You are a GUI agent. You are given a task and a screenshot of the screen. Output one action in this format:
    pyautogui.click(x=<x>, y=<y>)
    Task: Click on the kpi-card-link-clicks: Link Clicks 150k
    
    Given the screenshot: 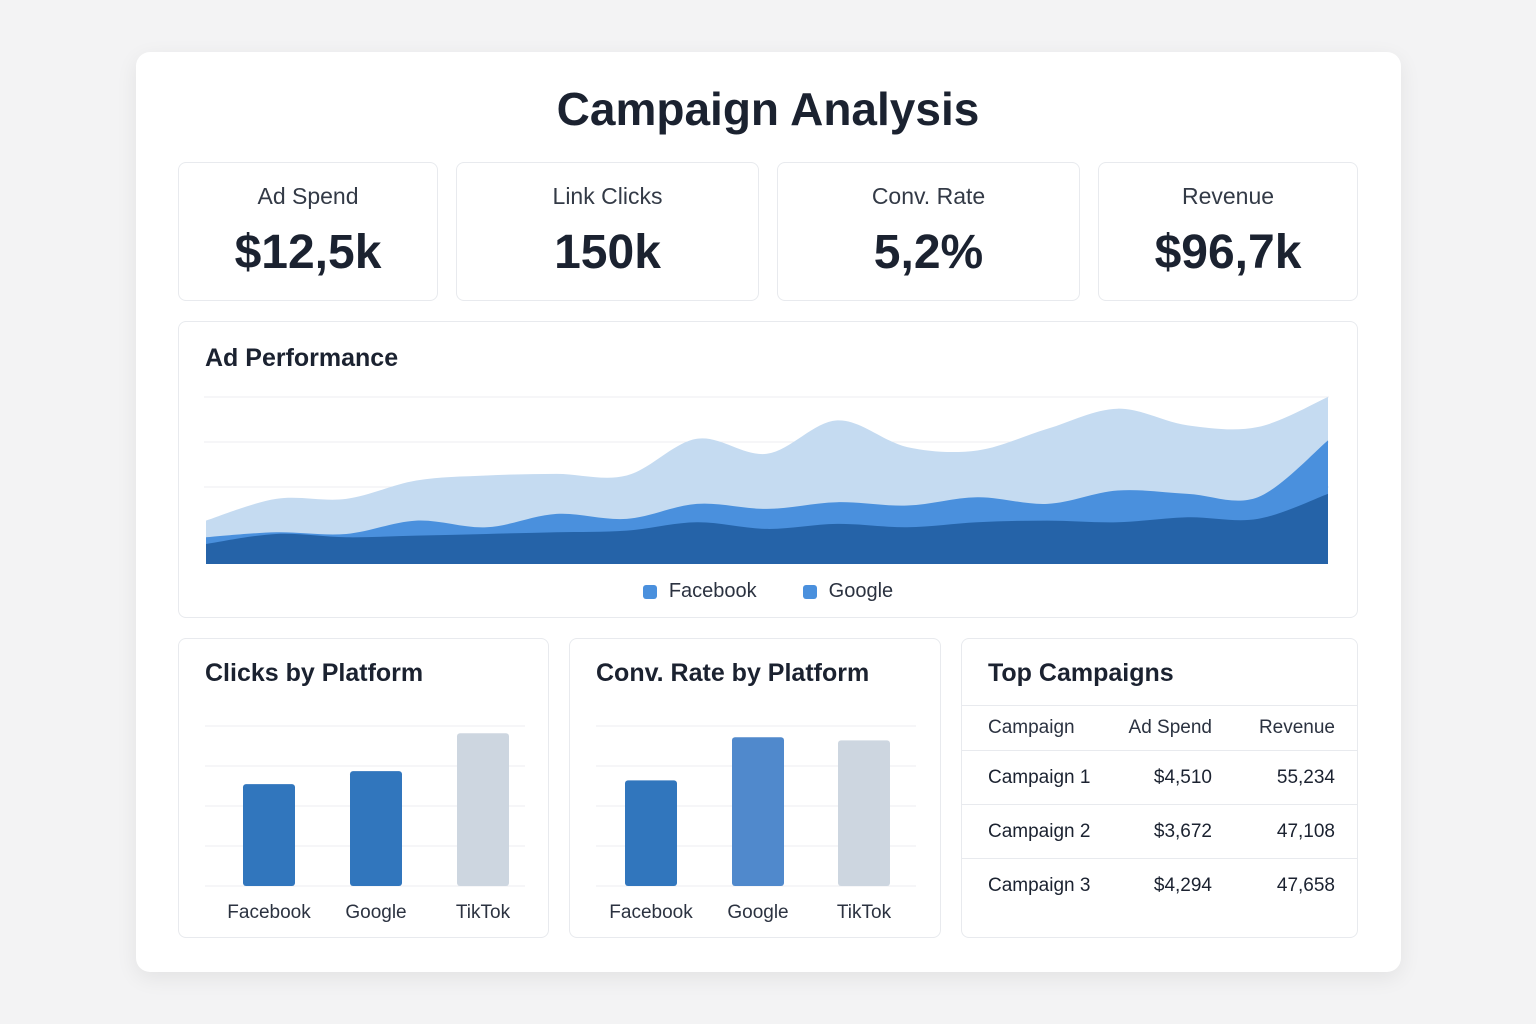 What is the action you would take?
    pyautogui.click(x=607, y=231)
    